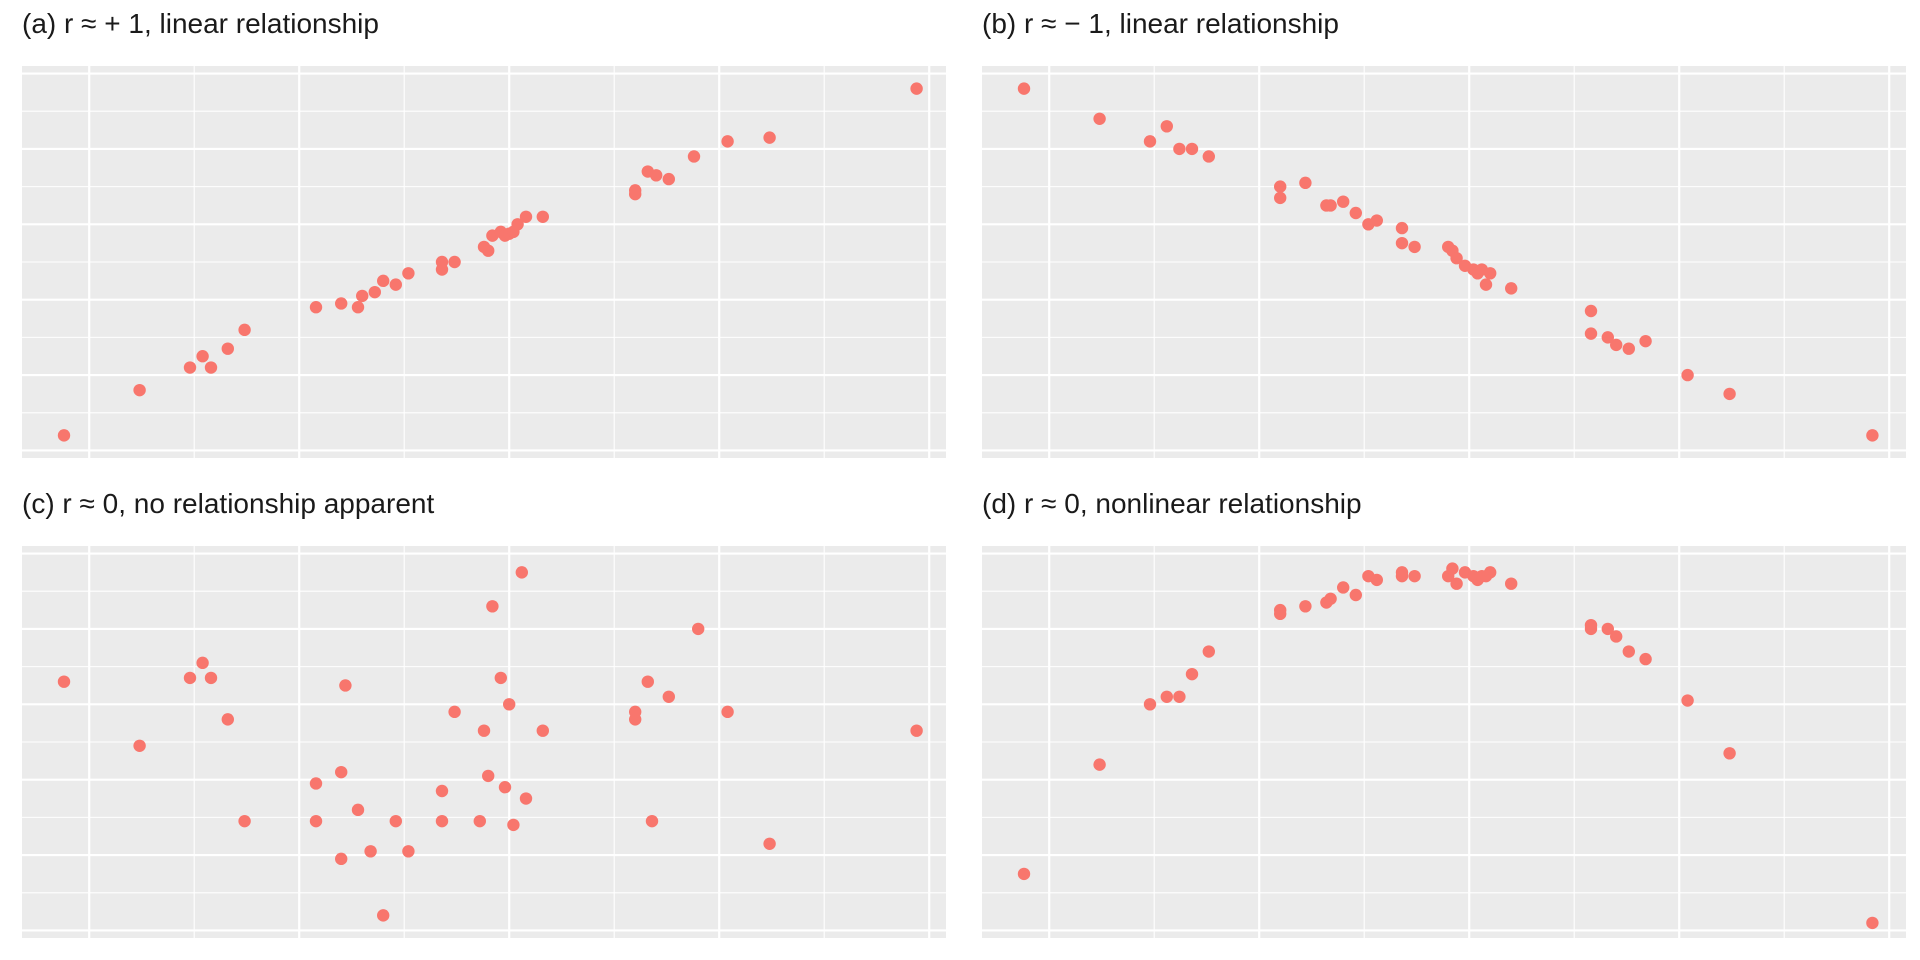 The image size is (1920, 960). I want to click on panel-title: (b) r ≈ − 1, linear relationship, so click(1160, 23).